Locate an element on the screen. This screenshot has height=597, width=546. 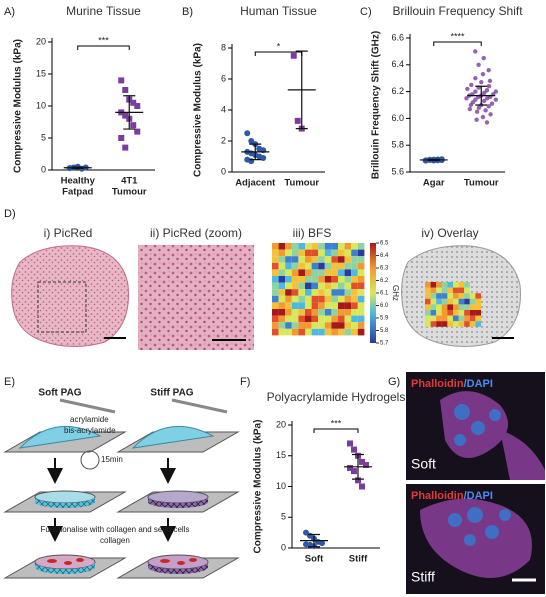
chart-title: Murine Tissue is located at coordinates (103, 11).